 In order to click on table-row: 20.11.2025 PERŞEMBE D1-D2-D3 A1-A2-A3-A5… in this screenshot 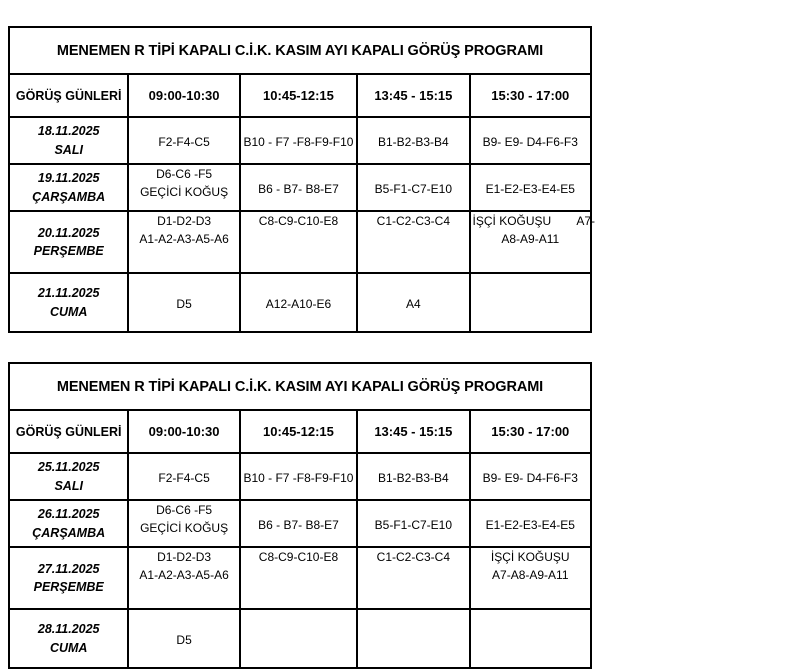, I will do `click(301, 242)`.